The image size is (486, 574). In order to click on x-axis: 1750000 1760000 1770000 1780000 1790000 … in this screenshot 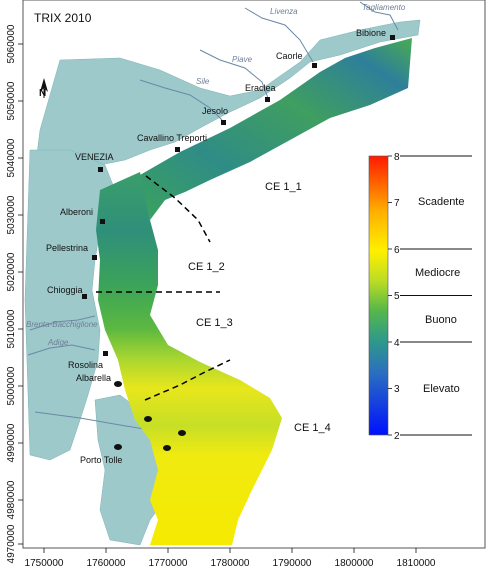, I will do `click(230, 558)`.